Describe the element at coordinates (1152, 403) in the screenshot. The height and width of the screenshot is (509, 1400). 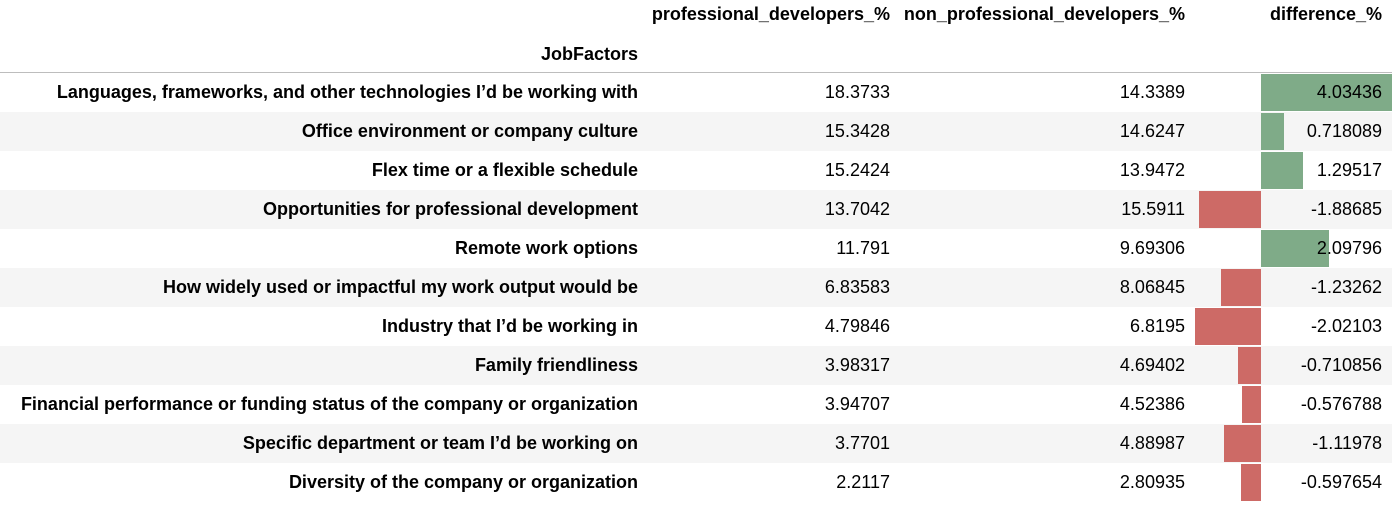
I see `non-professional-value-cell: 4.52386` at that location.